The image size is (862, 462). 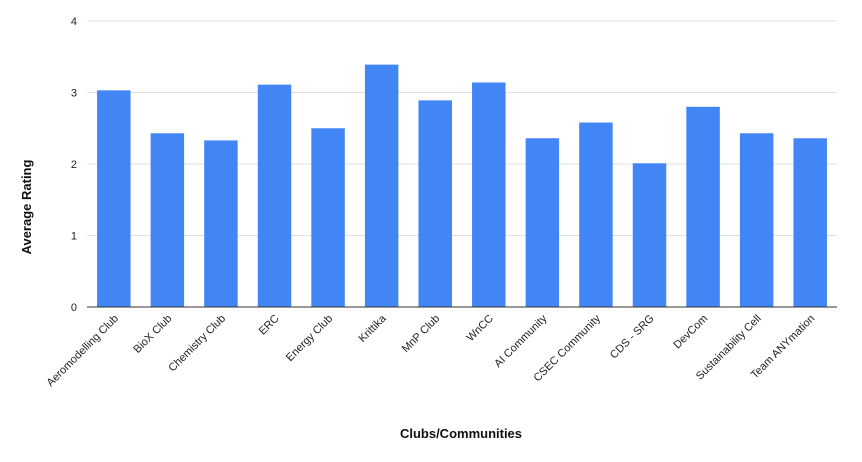 What do you see at coordinates (632, 337) in the screenshot?
I see `x-tick-label: CDS - SRG` at bounding box center [632, 337].